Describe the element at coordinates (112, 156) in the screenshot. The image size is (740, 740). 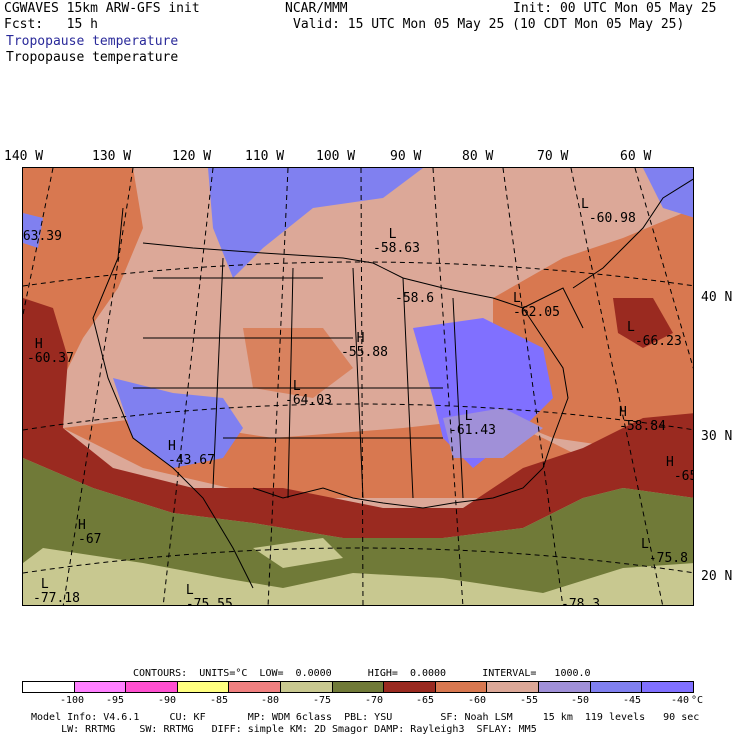
I see `lon-label: 130 W` at that location.